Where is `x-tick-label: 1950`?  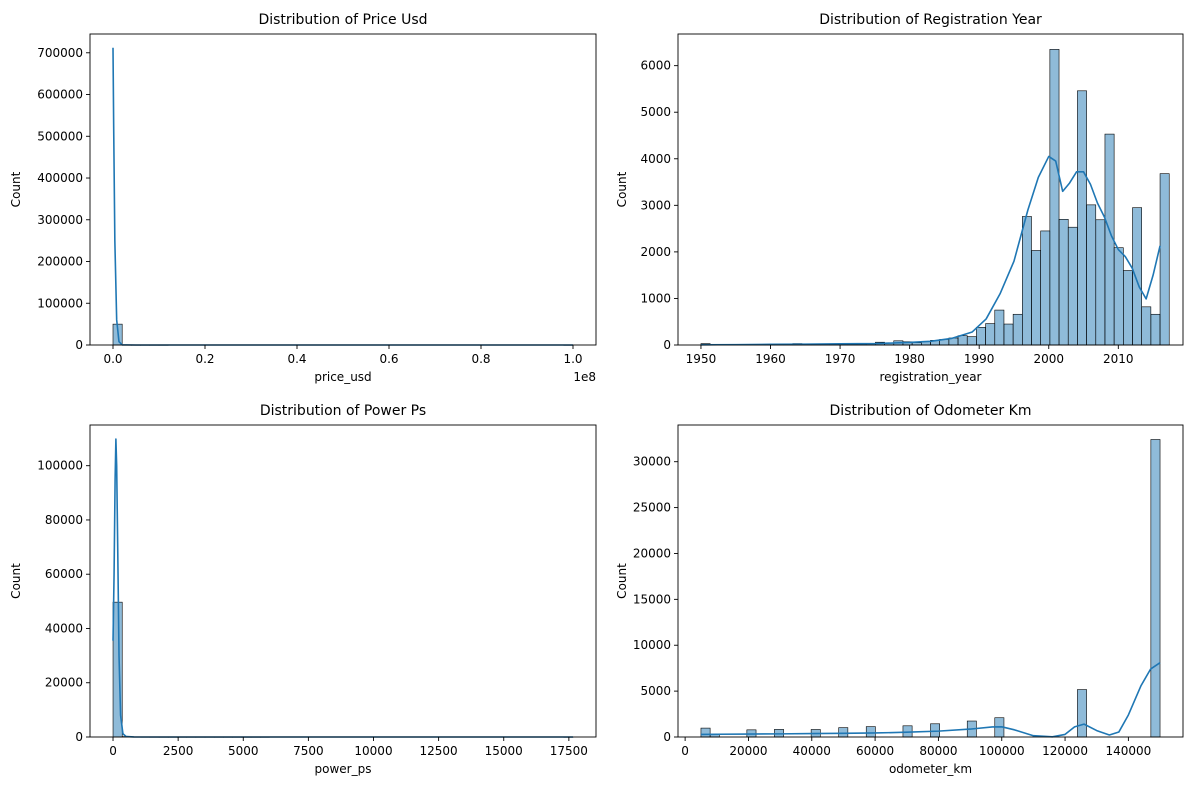
x-tick-label: 1950 is located at coordinates (701, 359).